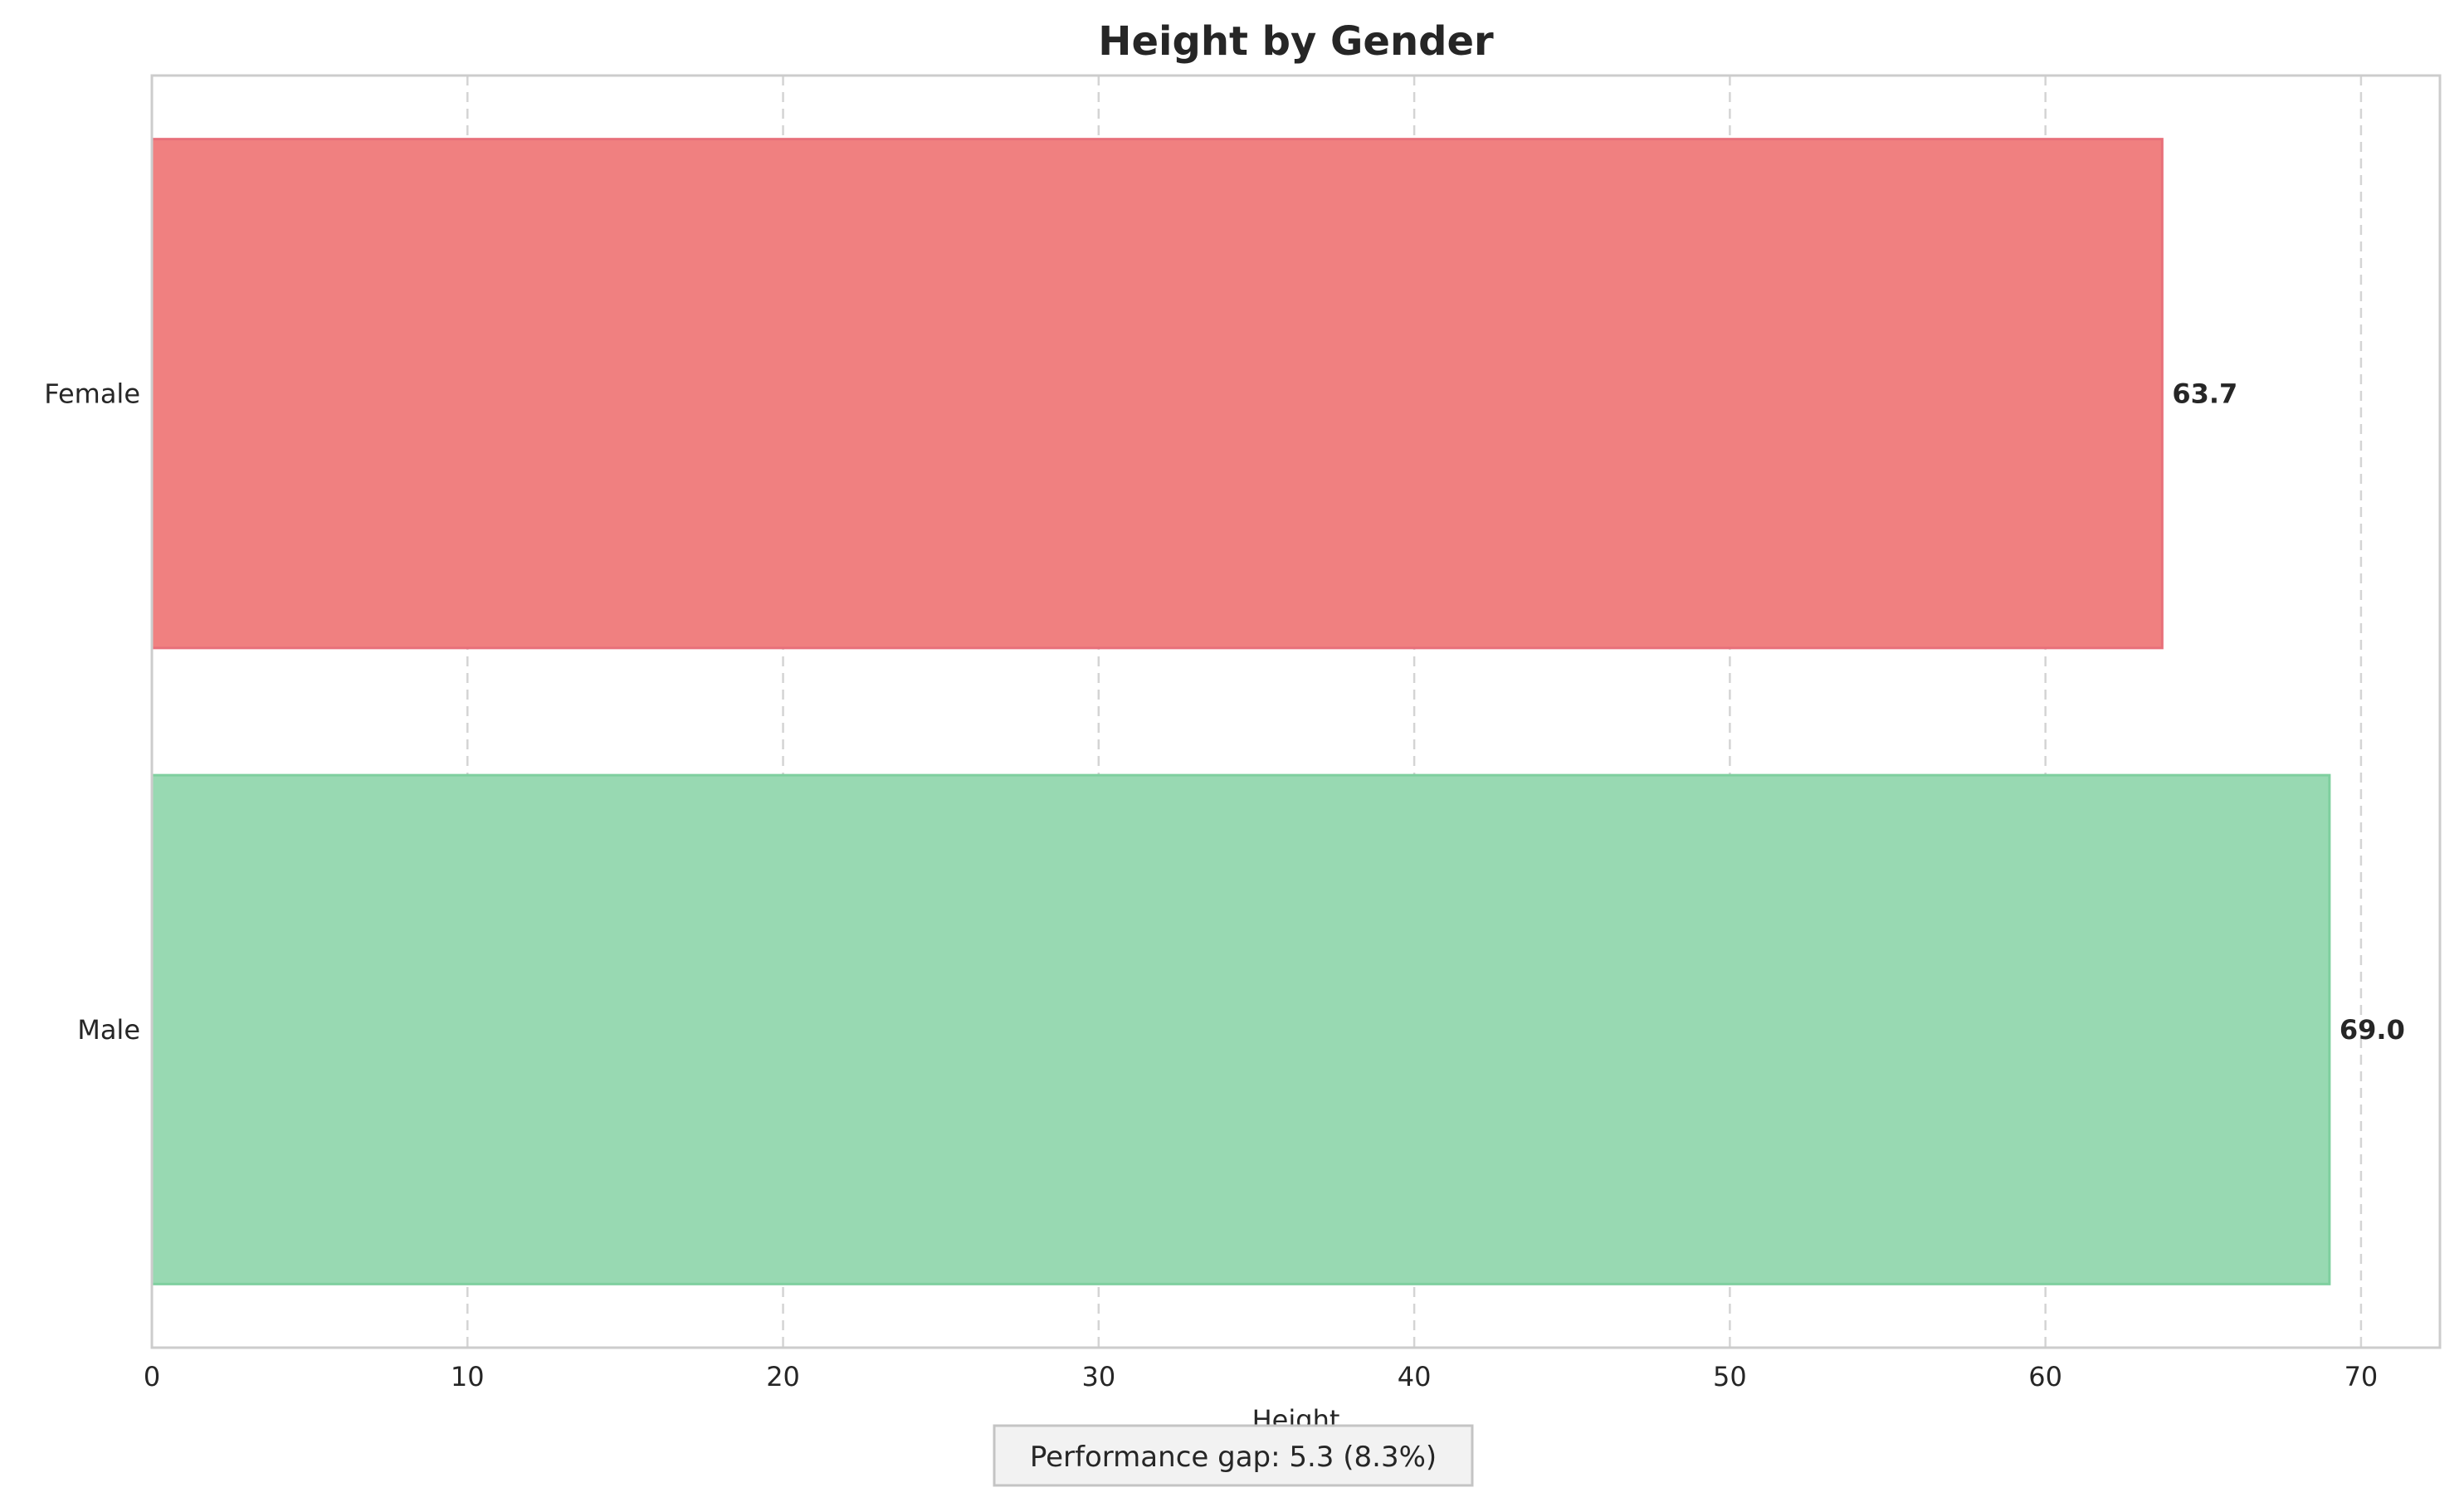  I want to click on x-tick-label: 0, so click(152, 1376).